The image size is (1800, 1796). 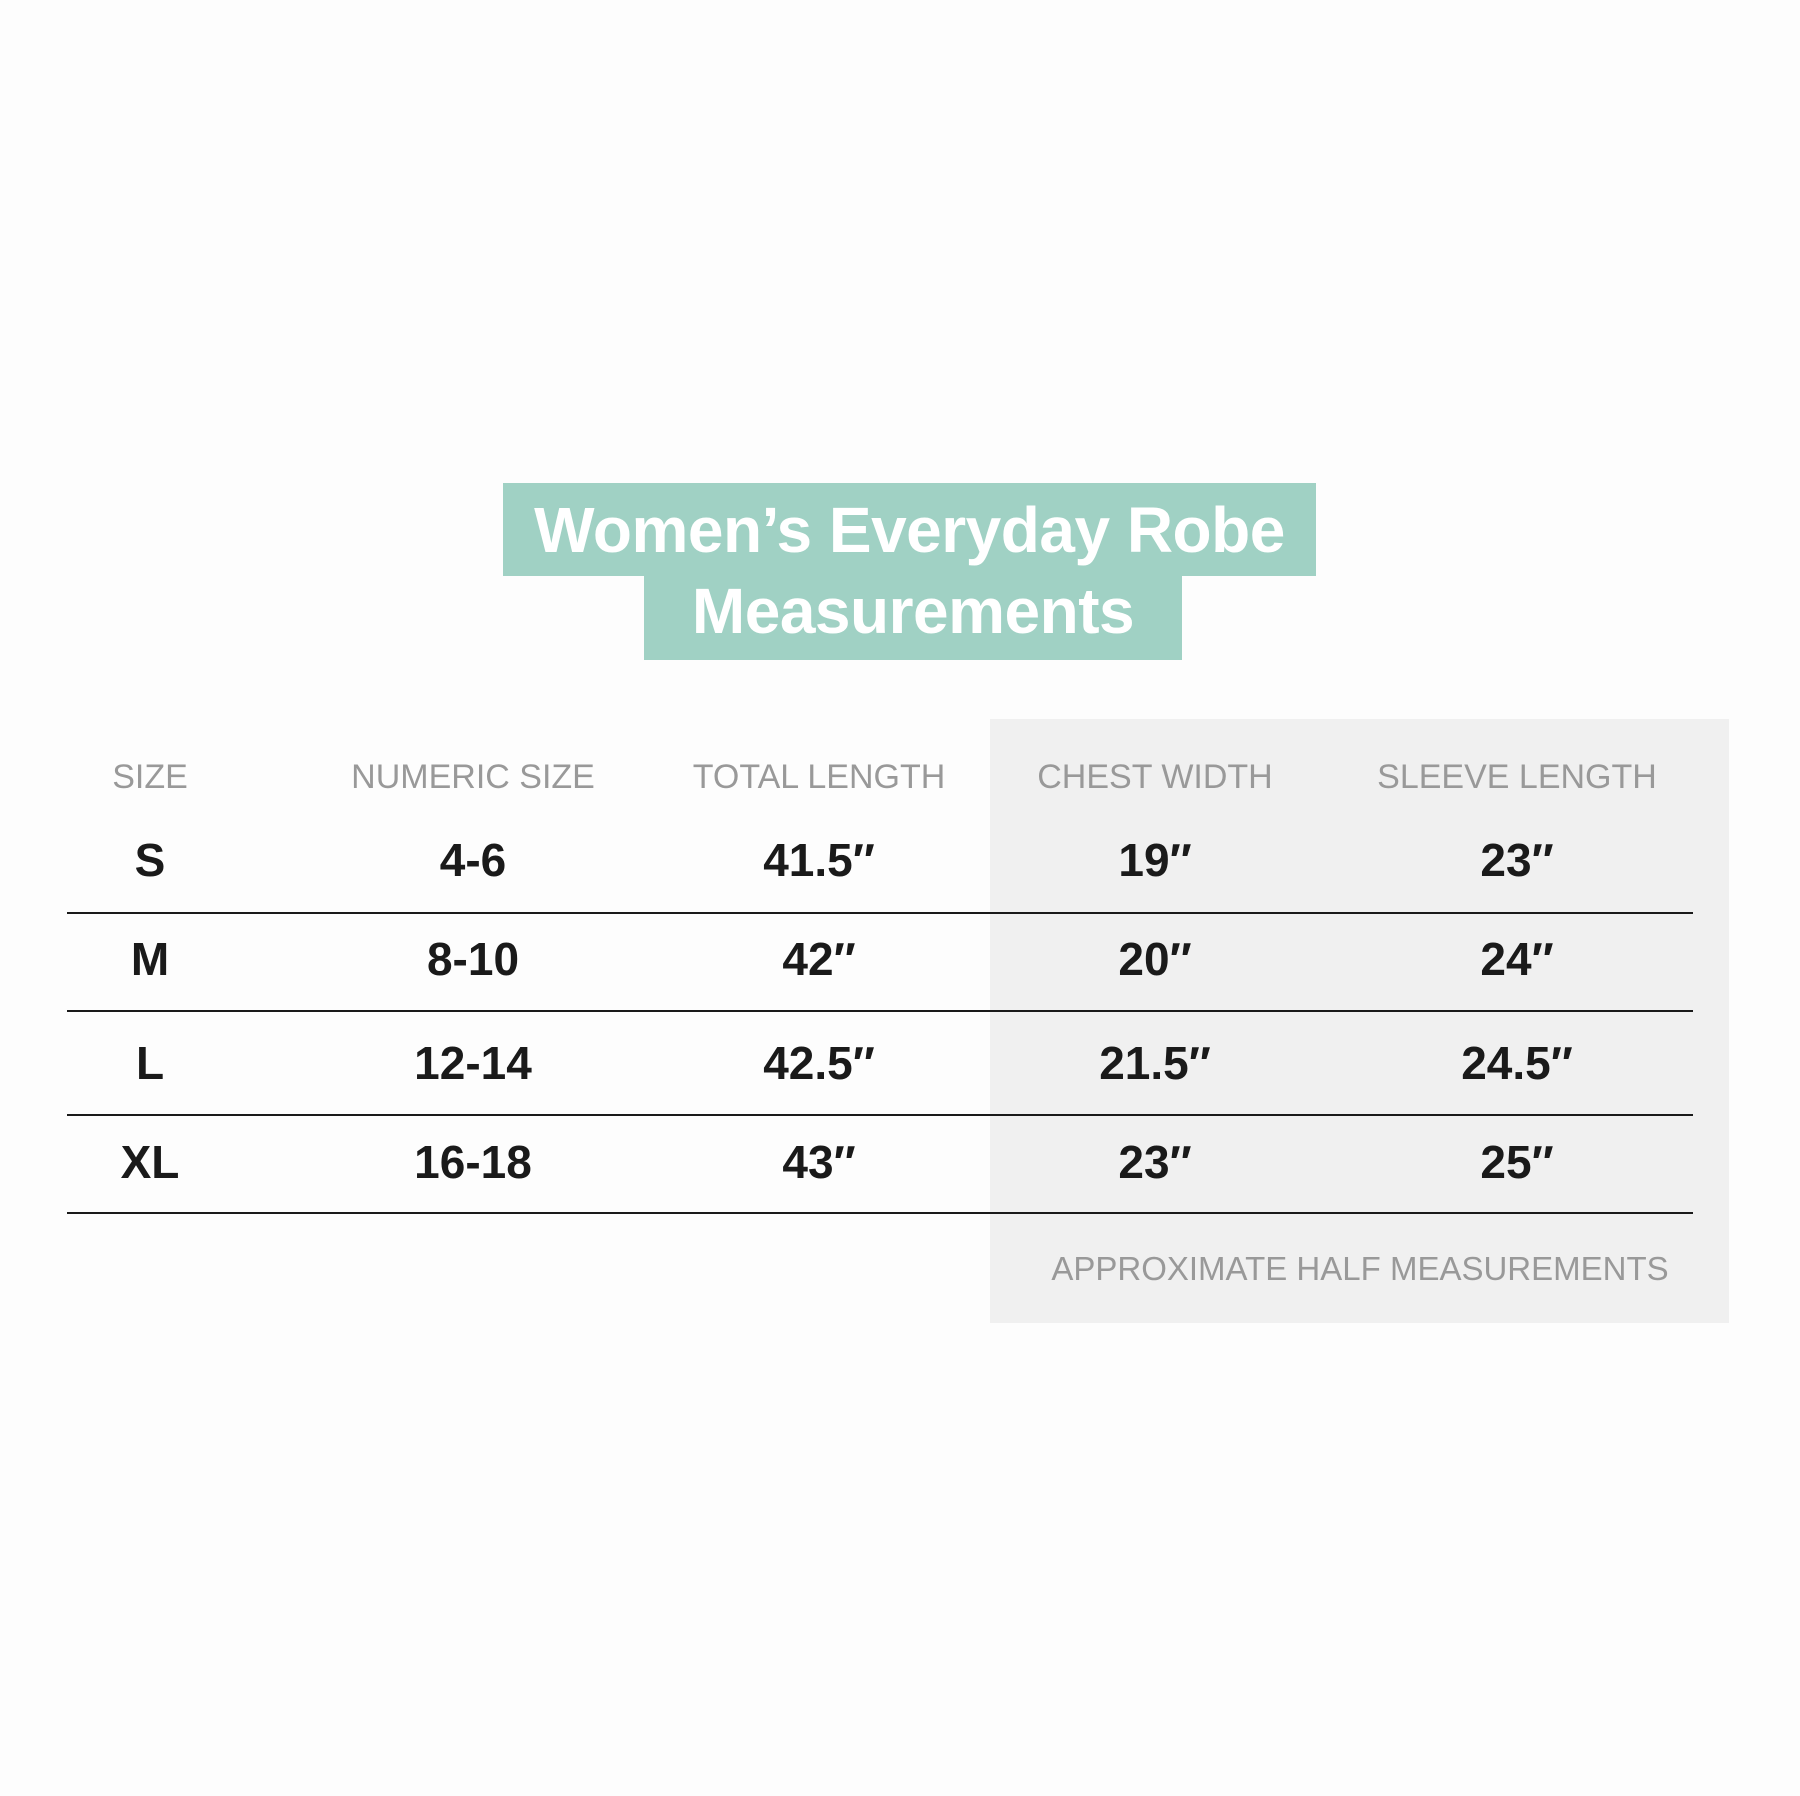 I want to click on page-title-line1: Women’s Everyday Robe, so click(x=909, y=530).